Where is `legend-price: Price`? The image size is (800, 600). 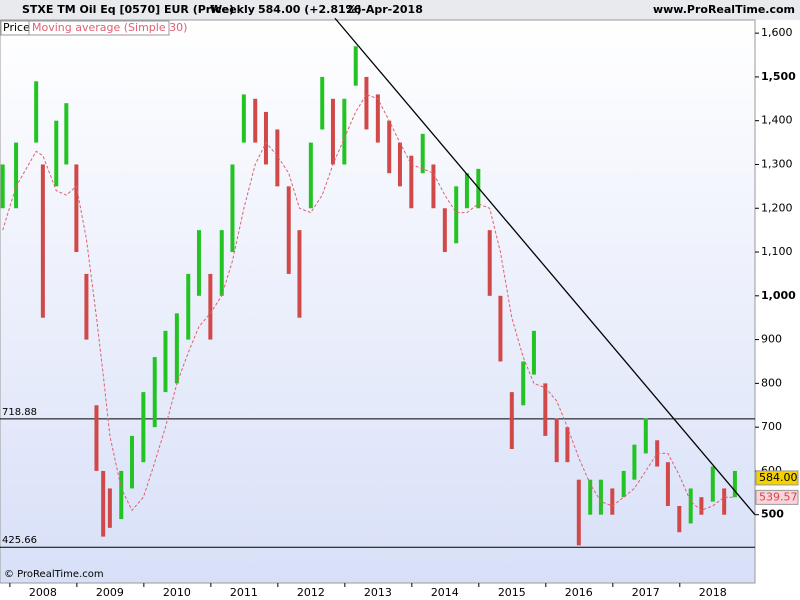 legend-price: Price is located at coordinates (16, 27).